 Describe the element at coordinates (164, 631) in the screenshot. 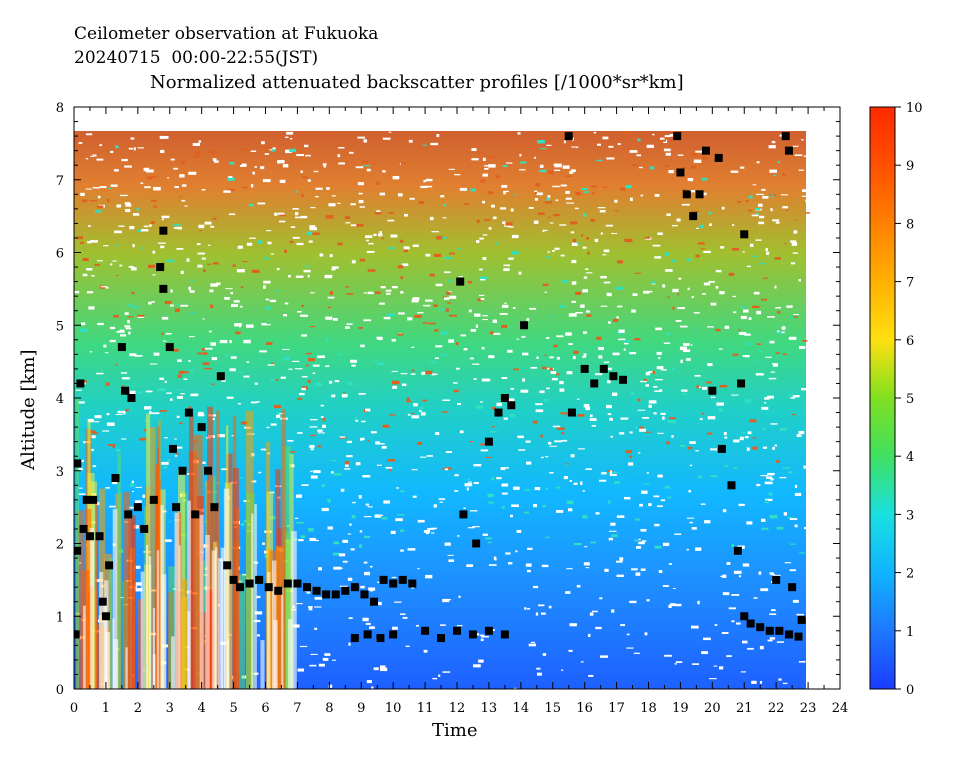

I see `plume-gap` at that location.